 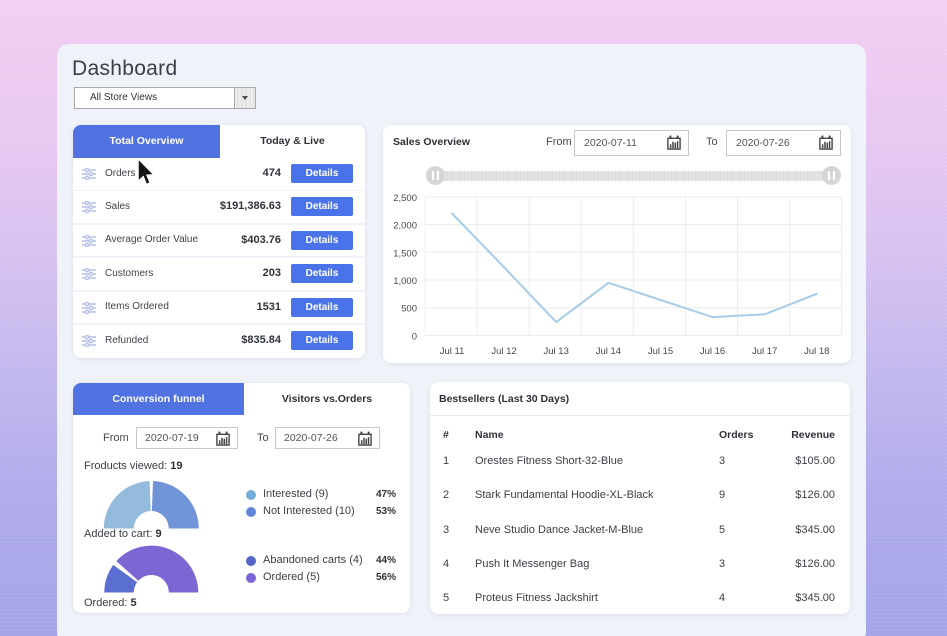 What do you see at coordinates (405, 198) in the screenshot?
I see `svg-text: 2,500` at bounding box center [405, 198].